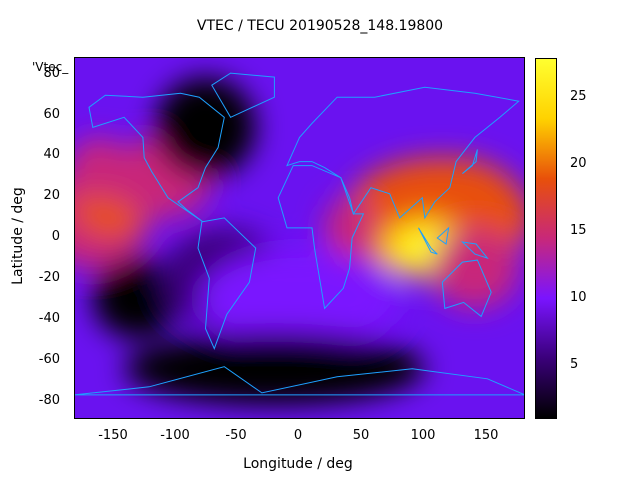  I want to click on y-tick-label: 80, so click(51, 73).